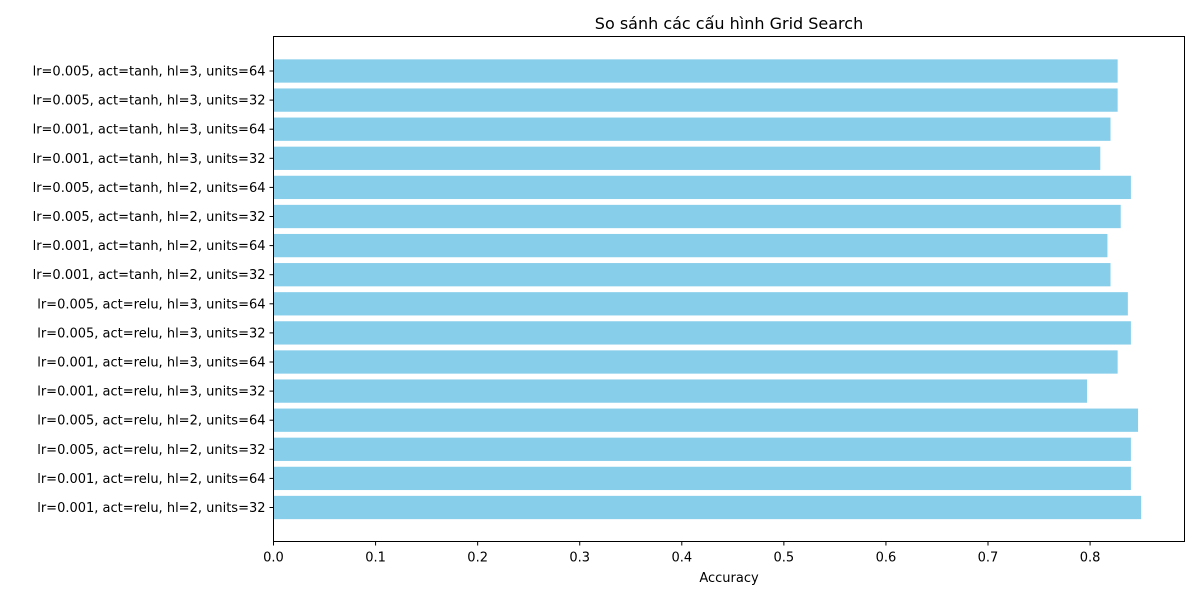 This screenshot has width=1200, height=600. Describe the element at coordinates (375, 558) in the screenshot. I see `x-tick-label: 0.1` at that location.